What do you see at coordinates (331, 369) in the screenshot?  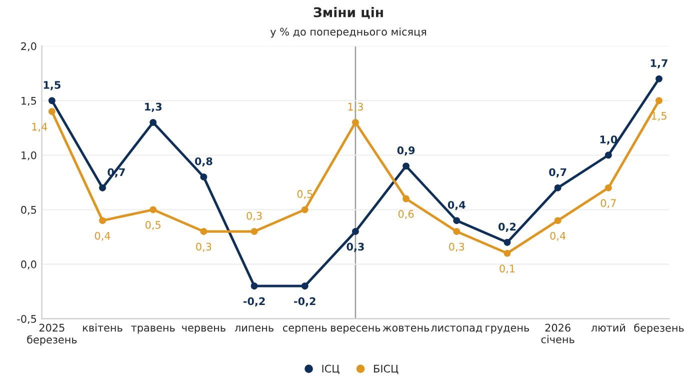 I see `legend-label: ІСЦ` at bounding box center [331, 369].